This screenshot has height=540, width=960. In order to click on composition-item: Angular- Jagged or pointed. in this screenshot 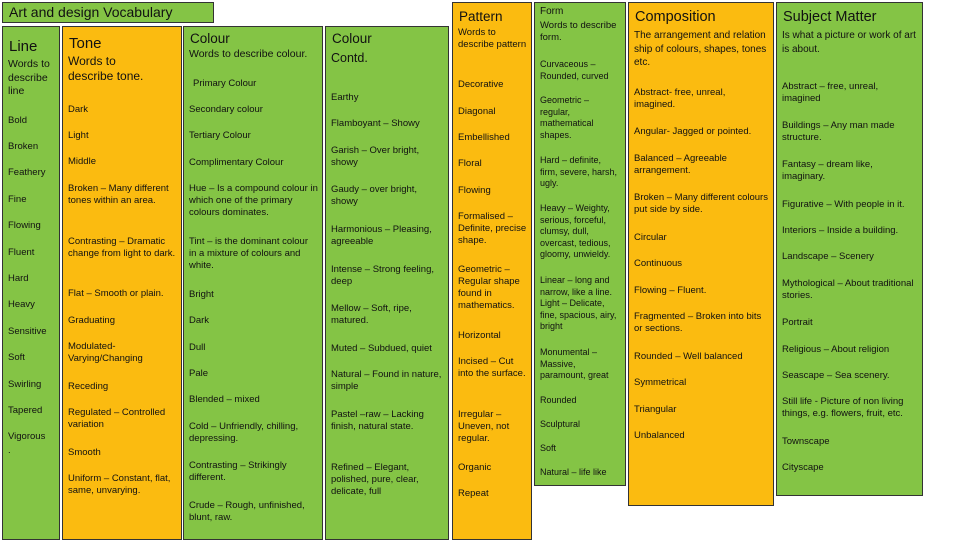, I will do `click(693, 131)`.